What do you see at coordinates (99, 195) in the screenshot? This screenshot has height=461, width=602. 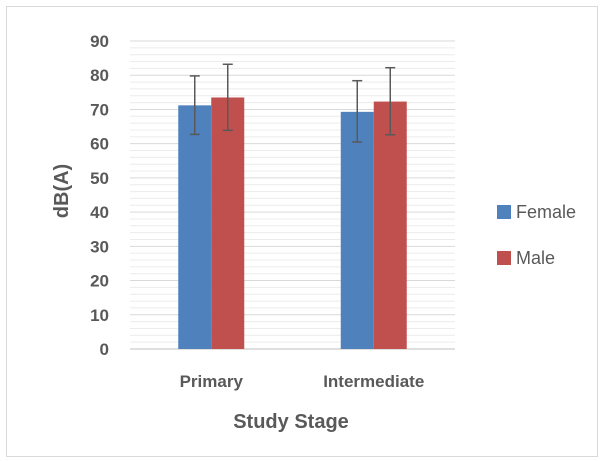 I see `y-tick-labels: 0 10 20 30 40 50 60 70 80 90` at bounding box center [99, 195].